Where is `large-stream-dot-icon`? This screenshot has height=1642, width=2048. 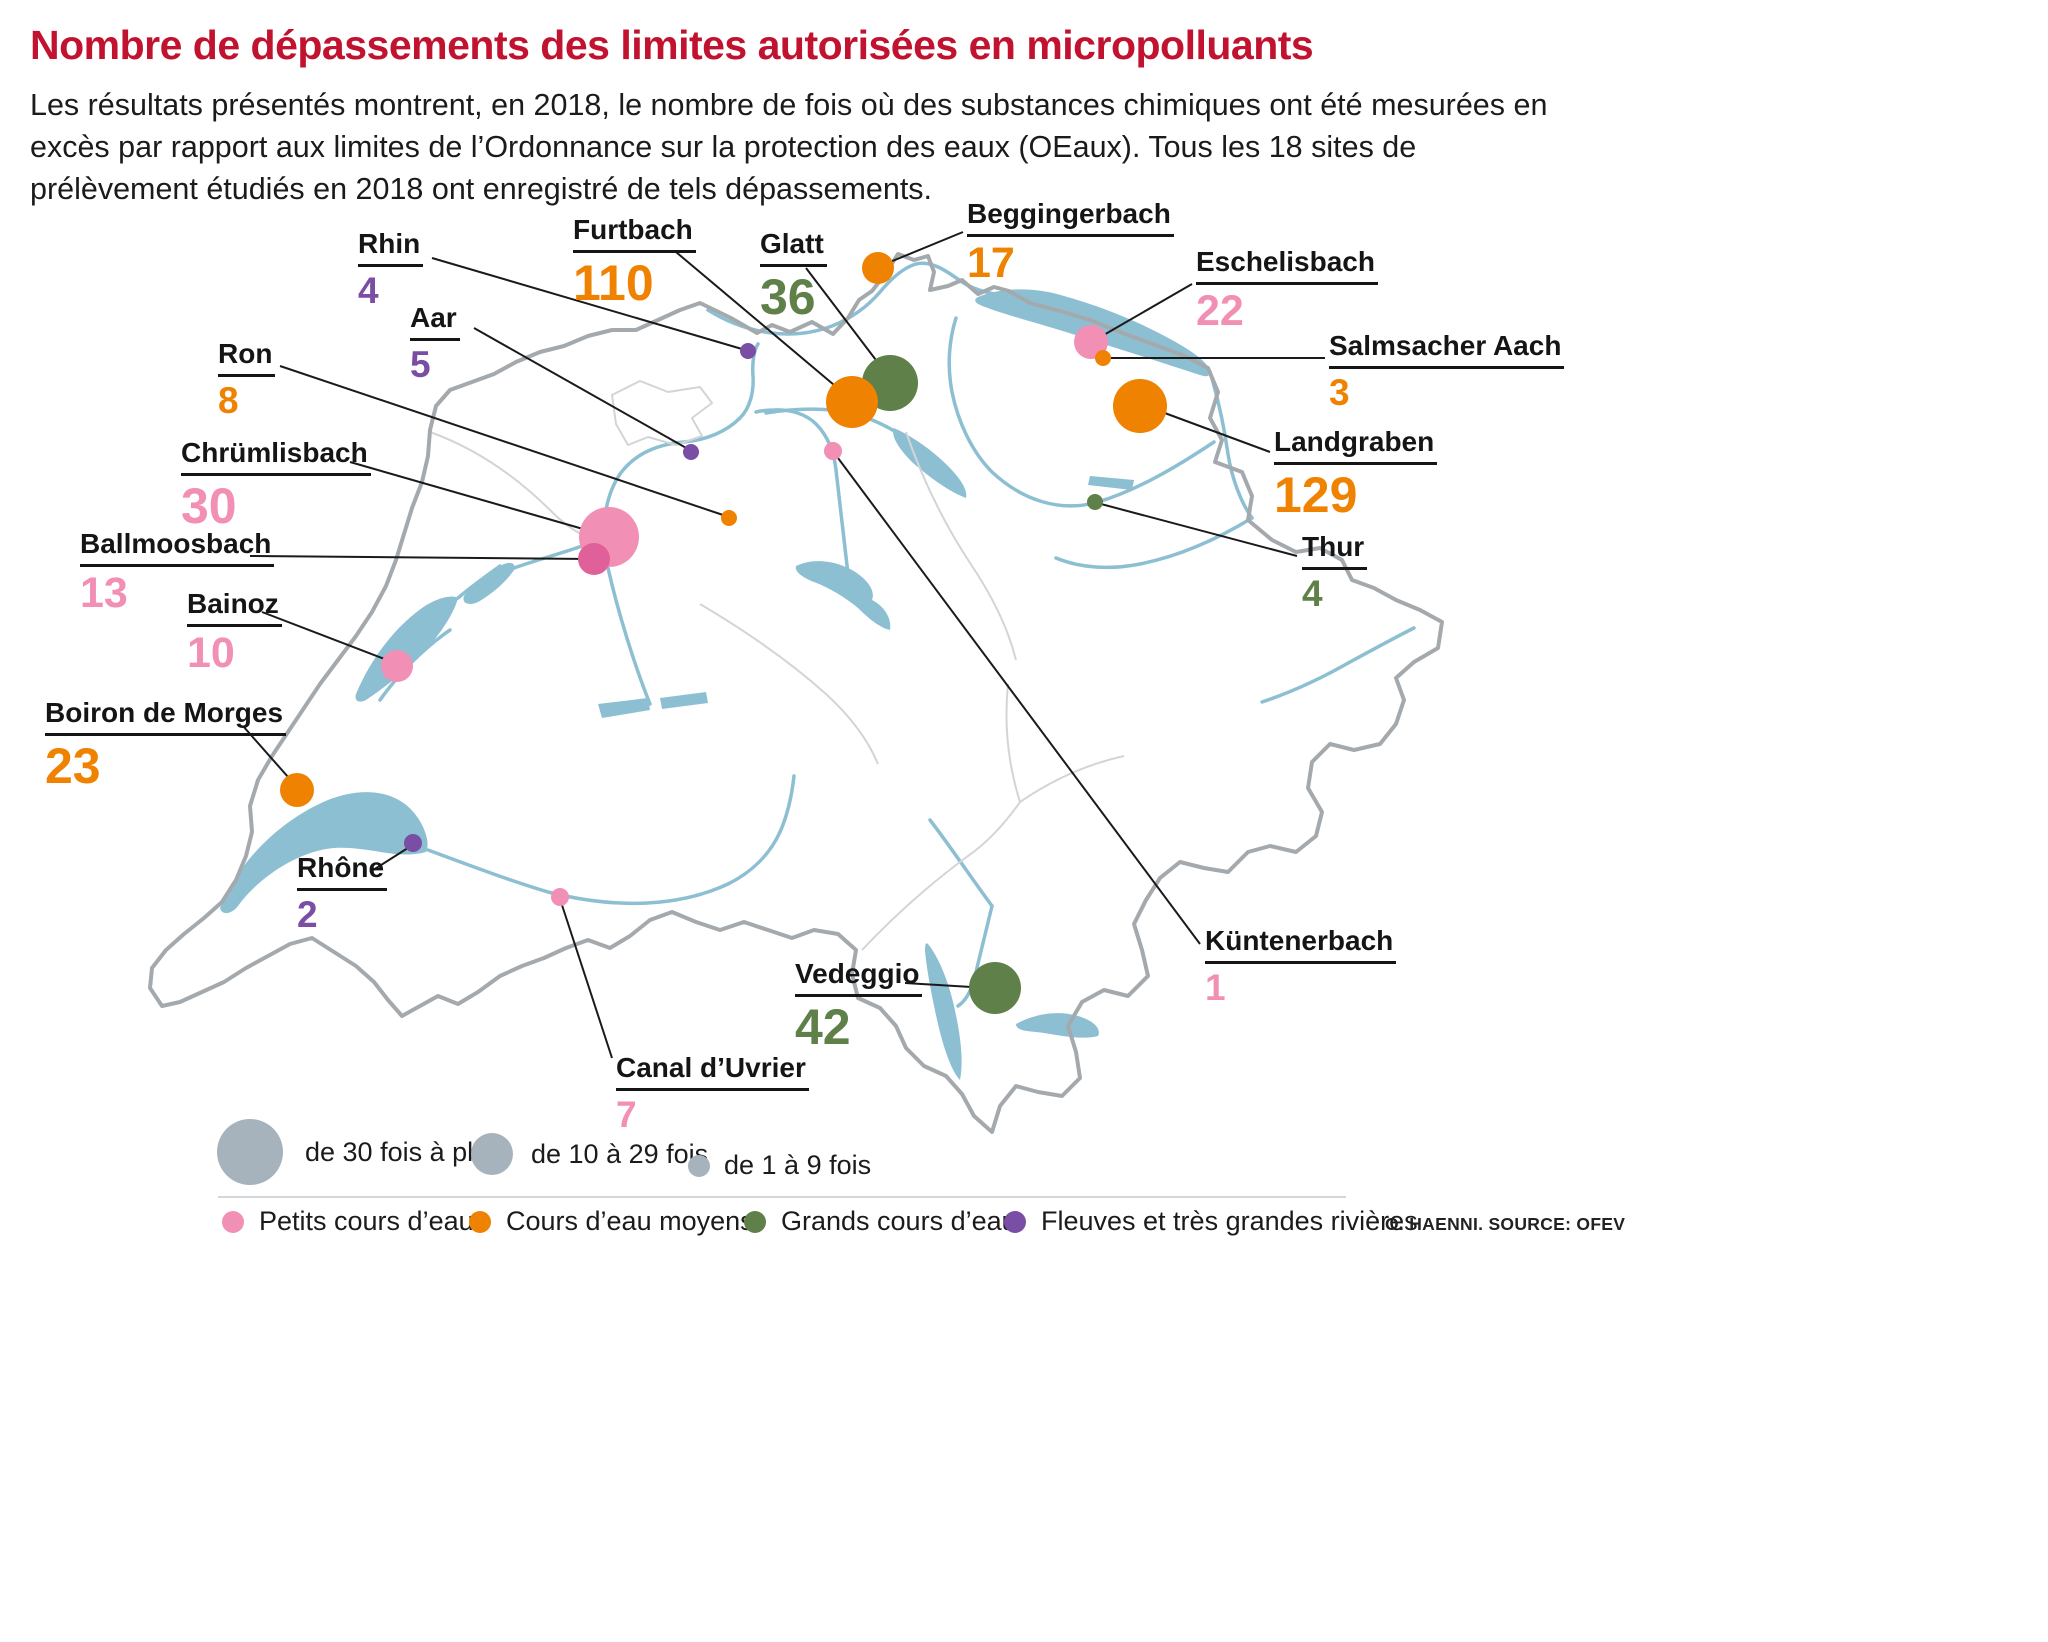 large-stream-dot-icon is located at coordinates (755, 1221).